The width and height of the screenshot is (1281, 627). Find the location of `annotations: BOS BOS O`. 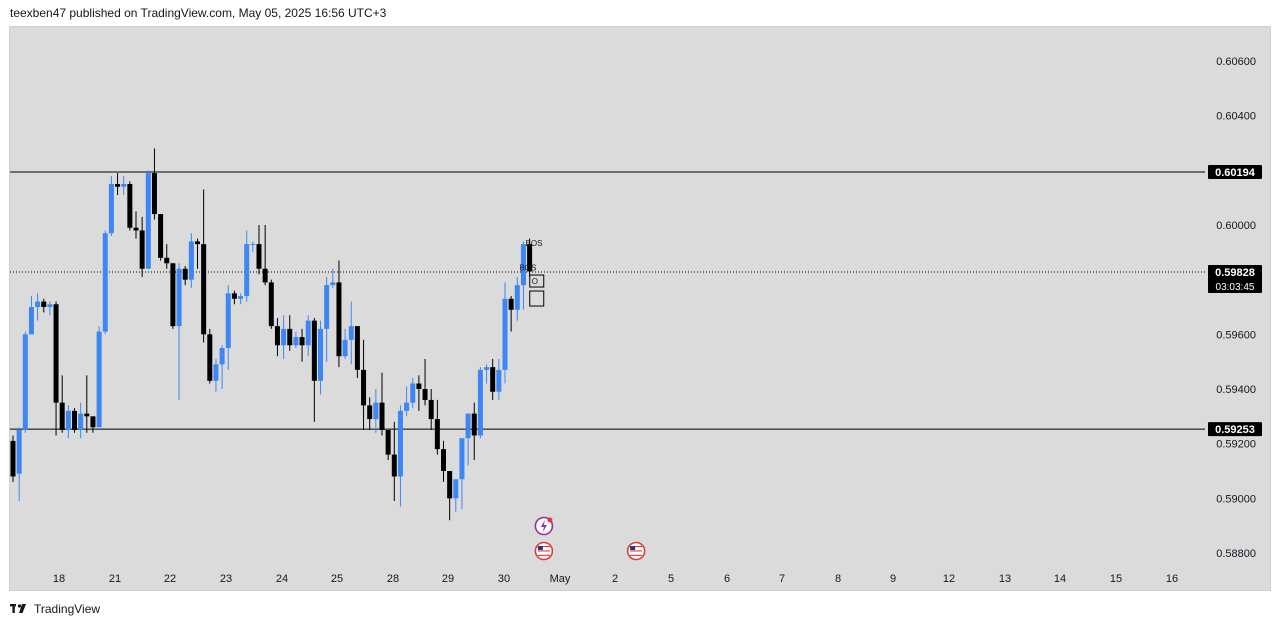

annotations: BOS BOS O is located at coordinates (532, 273).